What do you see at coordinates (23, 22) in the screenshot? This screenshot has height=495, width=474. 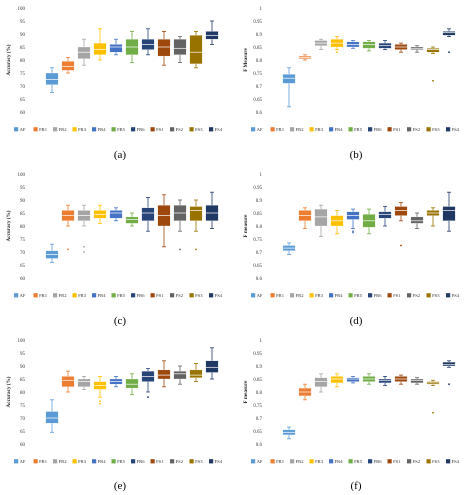 I see `y-tick-label: 95` at bounding box center [23, 22].